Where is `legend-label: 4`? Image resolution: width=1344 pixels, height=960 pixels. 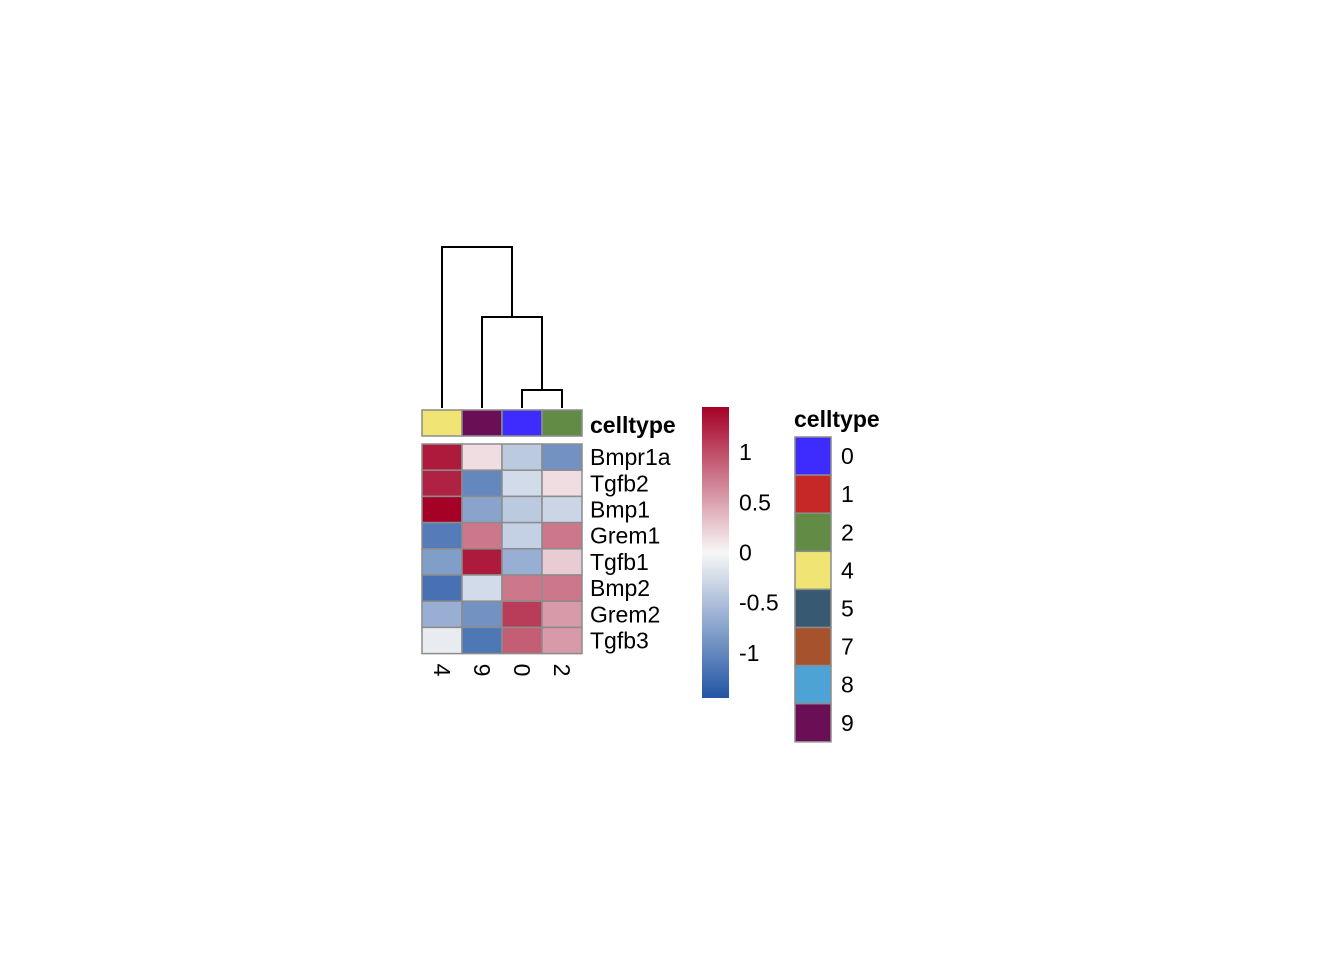 legend-label: 4 is located at coordinates (847, 570).